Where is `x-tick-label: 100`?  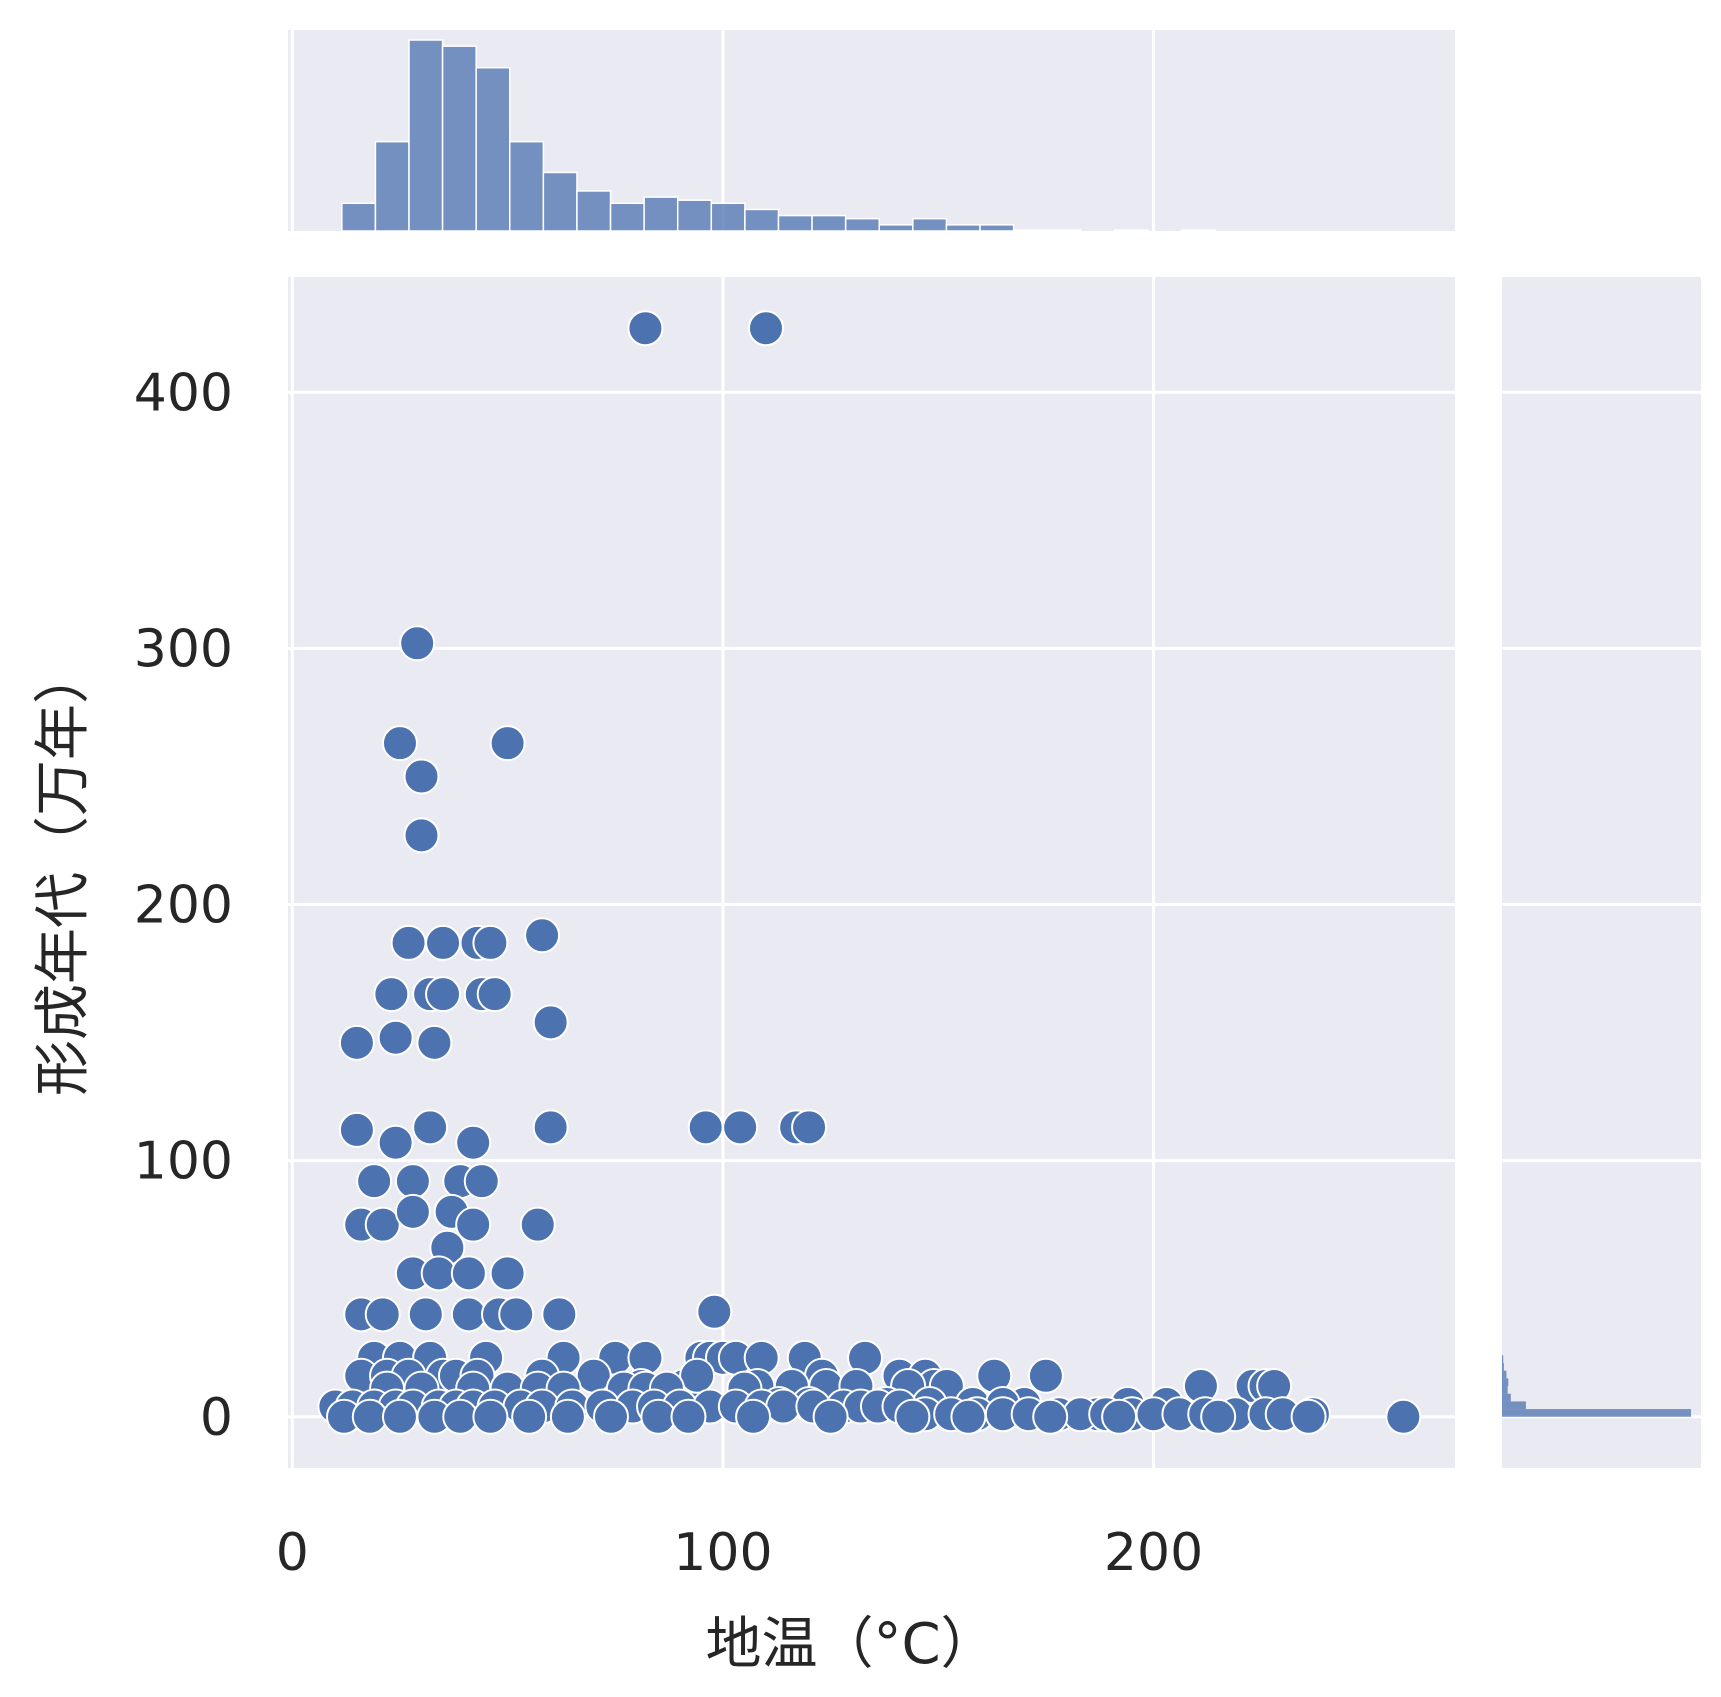
x-tick-label: 100 is located at coordinates (722, 1553).